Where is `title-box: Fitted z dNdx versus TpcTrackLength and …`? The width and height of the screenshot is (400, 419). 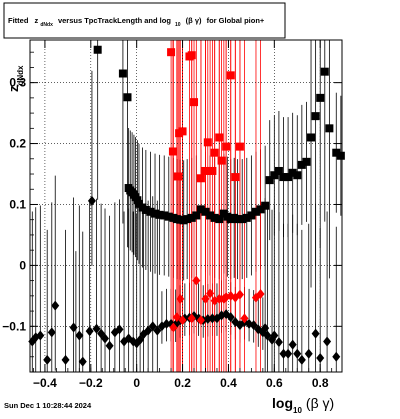 title-box: Fitted z dNdx versus TpcTrackLength and … is located at coordinates (144, 20).